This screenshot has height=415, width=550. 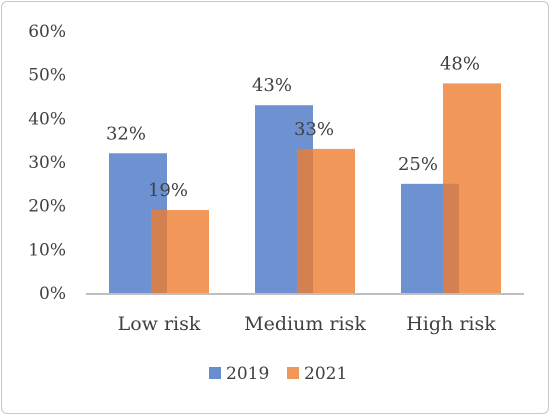 What do you see at coordinates (305, 324) in the screenshot?
I see `category-label: Medium risk` at bounding box center [305, 324].